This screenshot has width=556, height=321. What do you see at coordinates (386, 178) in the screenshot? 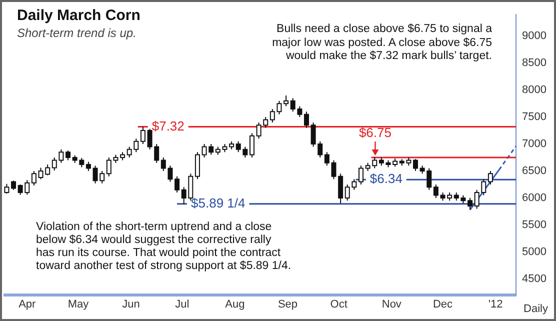
I see `series-label: $6.34` at bounding box center [386, 178].